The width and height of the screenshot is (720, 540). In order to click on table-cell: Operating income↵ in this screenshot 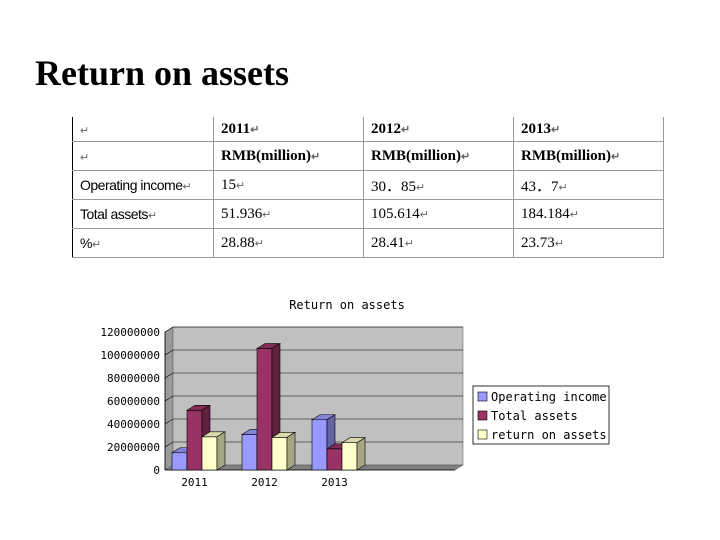, I will do `click(143, 185)`.